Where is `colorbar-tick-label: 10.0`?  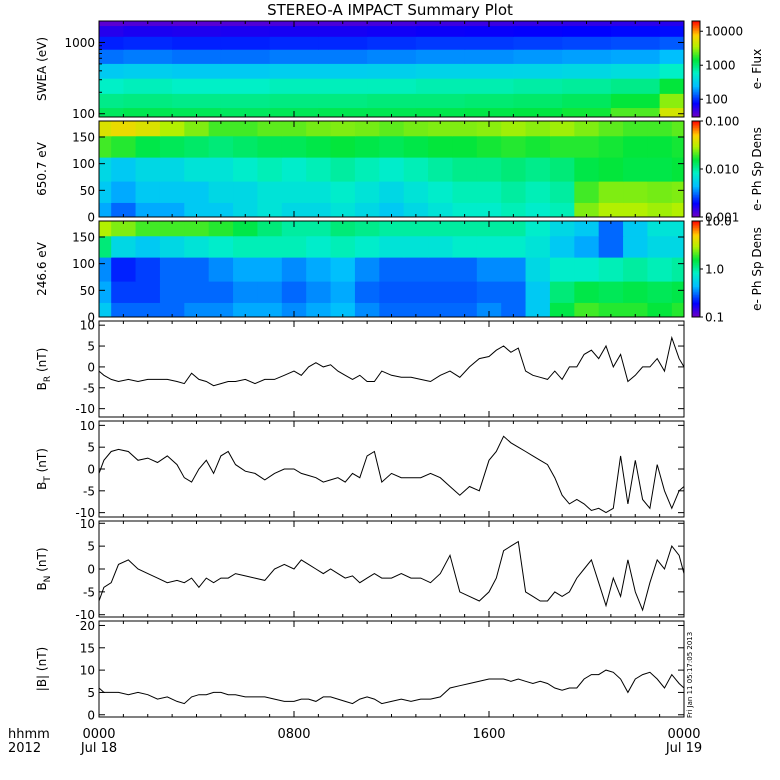 colorbar-tick-label: 10.0 is located at coordinates (718, 222).